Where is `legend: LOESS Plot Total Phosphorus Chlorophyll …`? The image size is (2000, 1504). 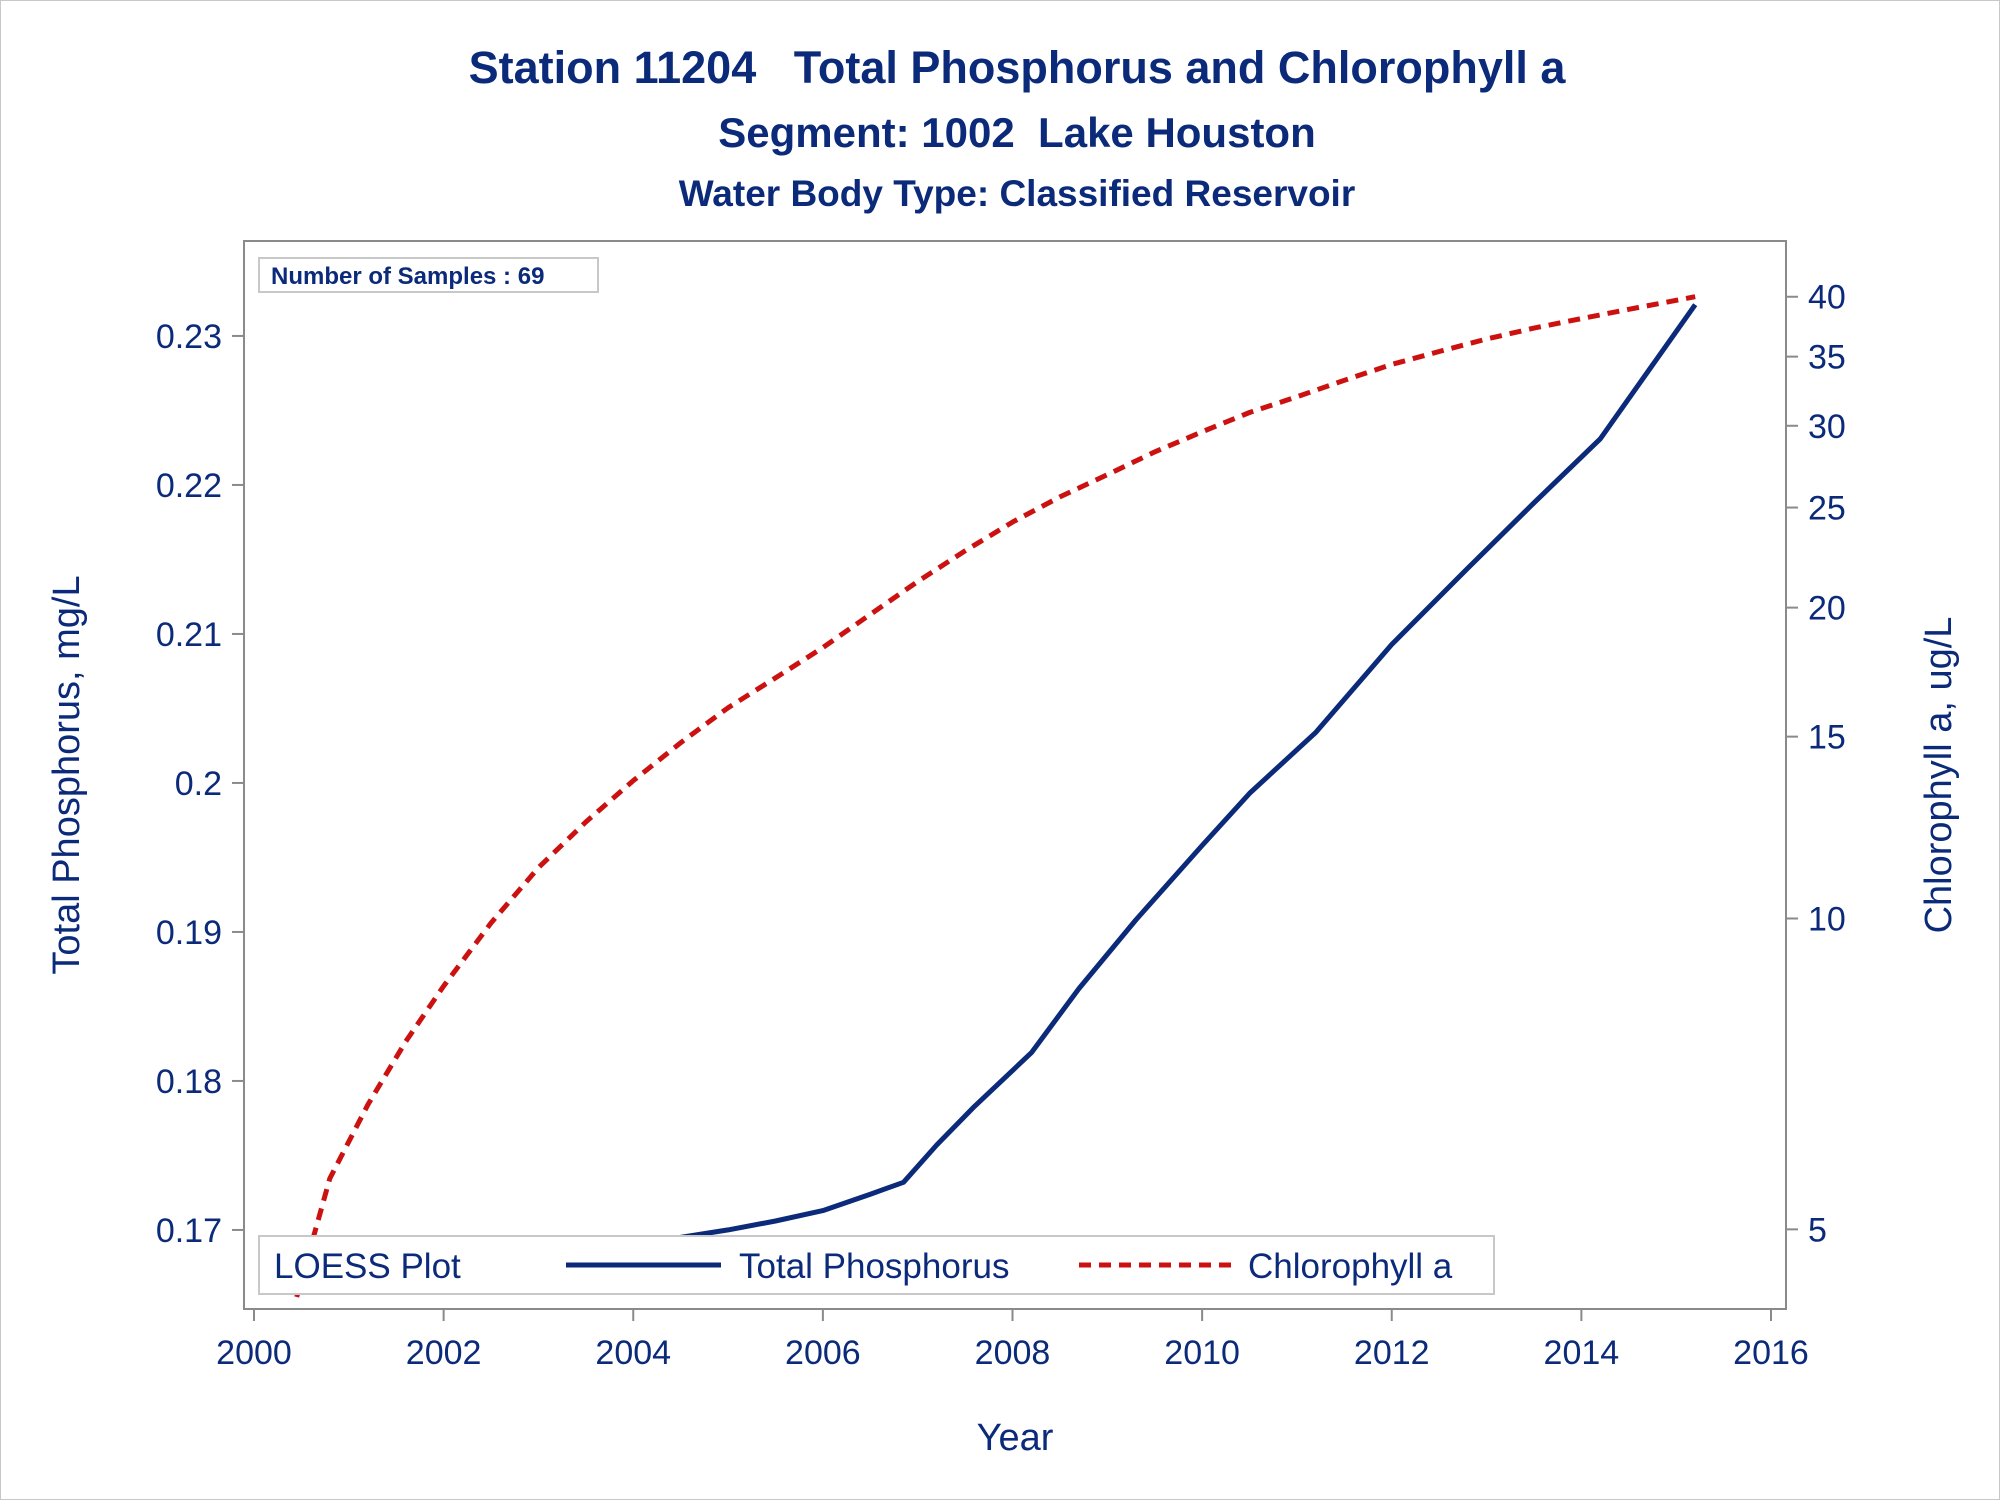 legend: LOESS Plot Total Phosphorus Chlorophyll … is located at coordinates (876, 1265).